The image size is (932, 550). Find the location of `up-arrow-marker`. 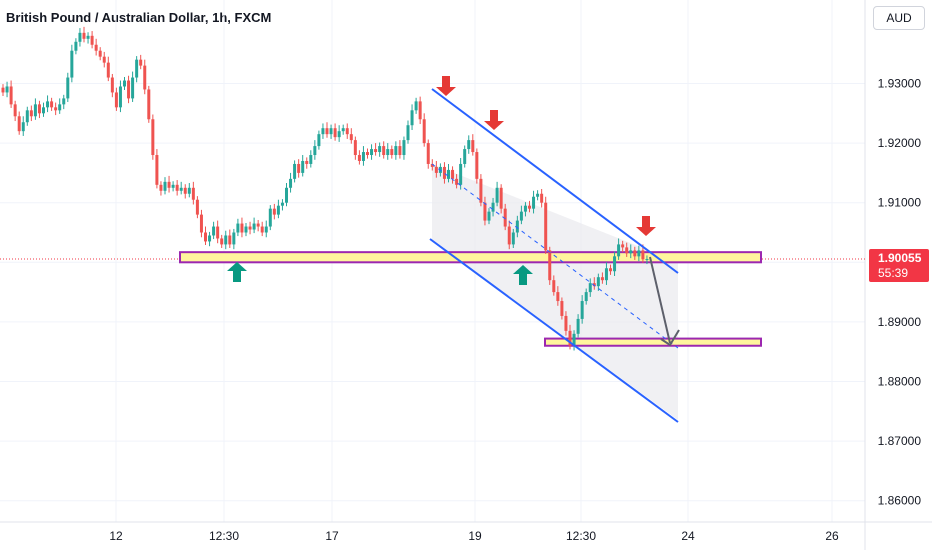

up-arrow-marker is located at coordinates (237, 272).